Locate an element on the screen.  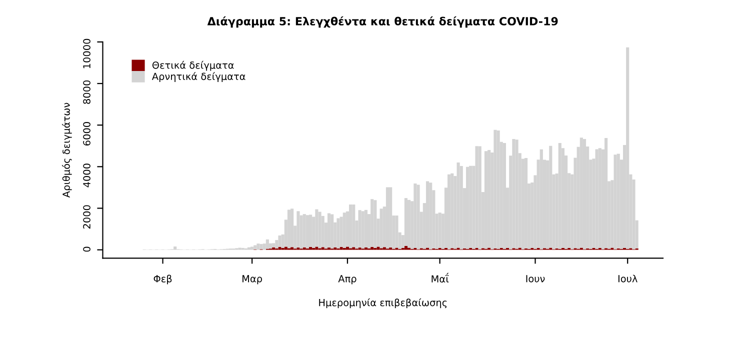
y-tick-label: 2000 is located at coordinates (86, 217).